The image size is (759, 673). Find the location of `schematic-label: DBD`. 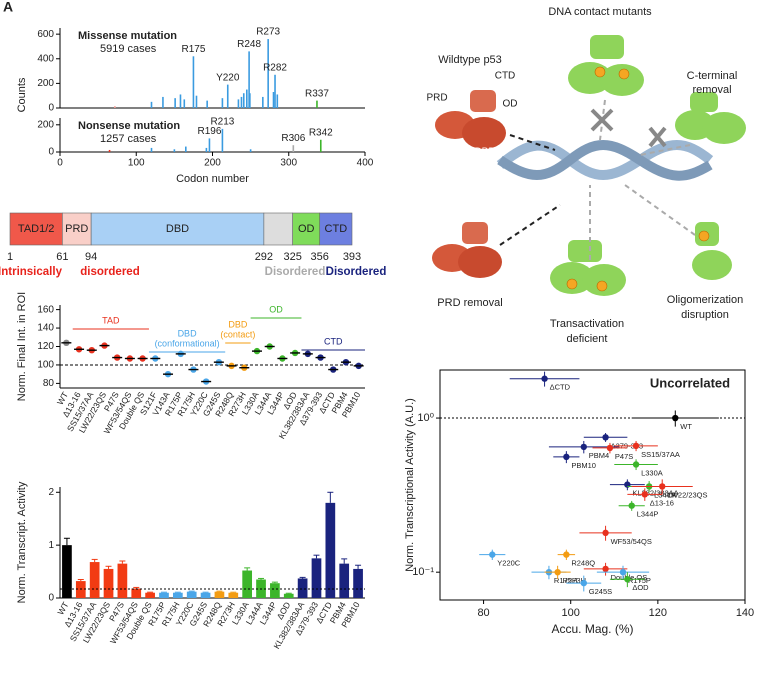

schematic-label: DBD is located at coordinates (484, 152).